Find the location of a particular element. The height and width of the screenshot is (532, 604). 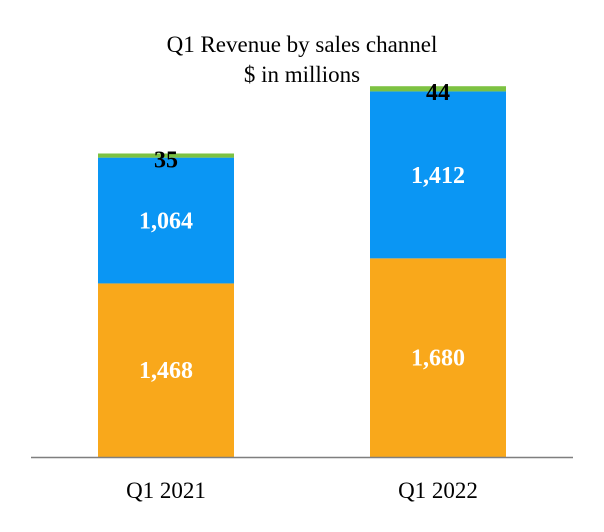

data-label-1-3: 35 is located at coordinates (166, 160).